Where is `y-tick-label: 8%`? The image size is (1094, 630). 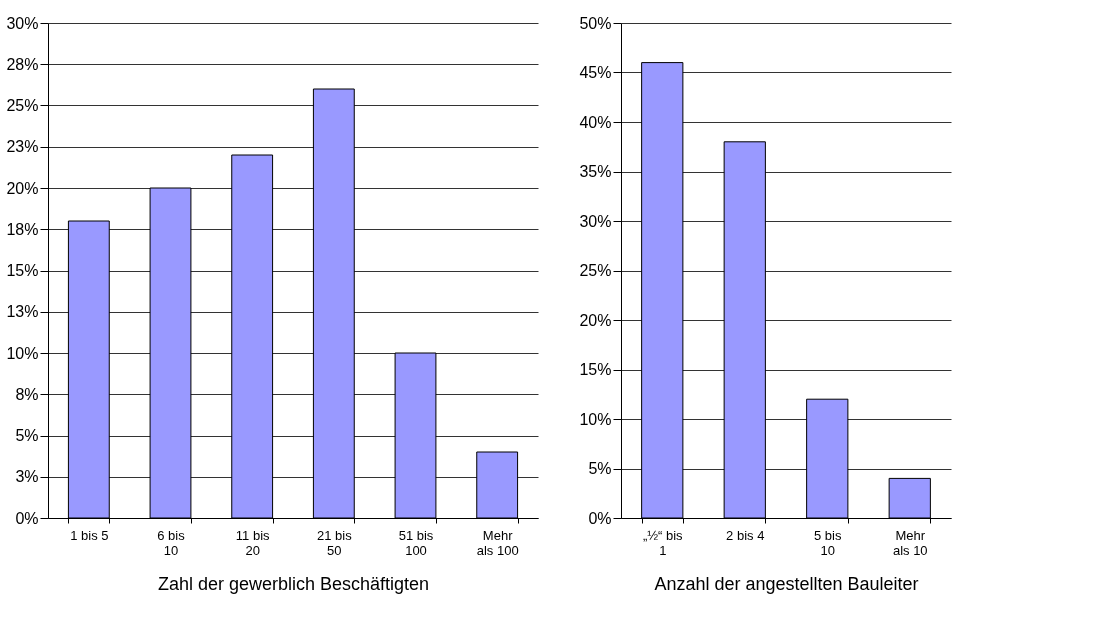 y-tick-label: 8% is located at coordinates (27, 394).